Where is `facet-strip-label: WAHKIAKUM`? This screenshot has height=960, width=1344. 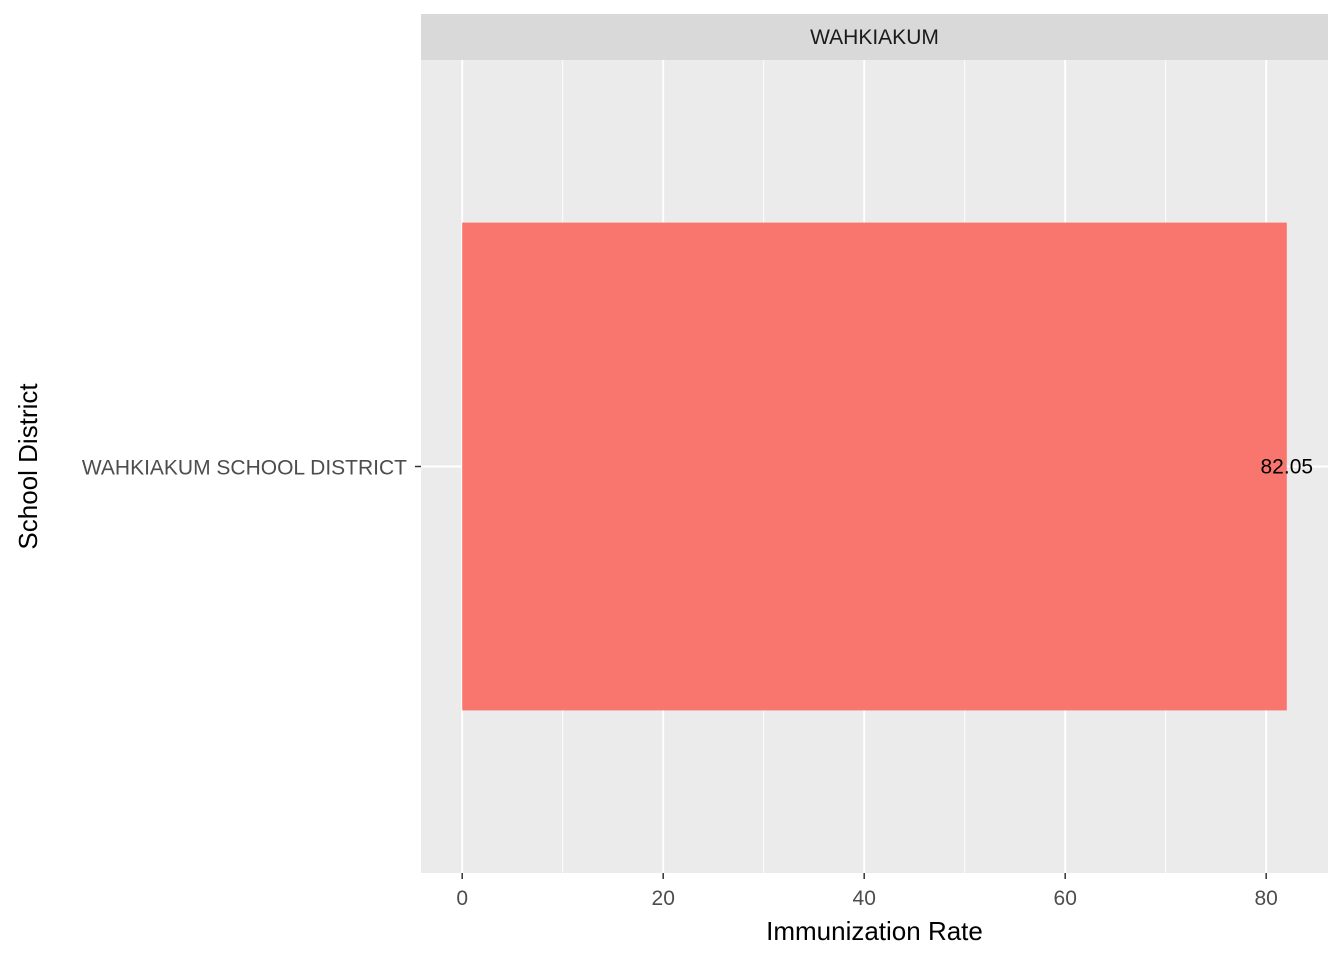
facet-strip-label: WAHKIAKUM is located at coordinates (874, 37).